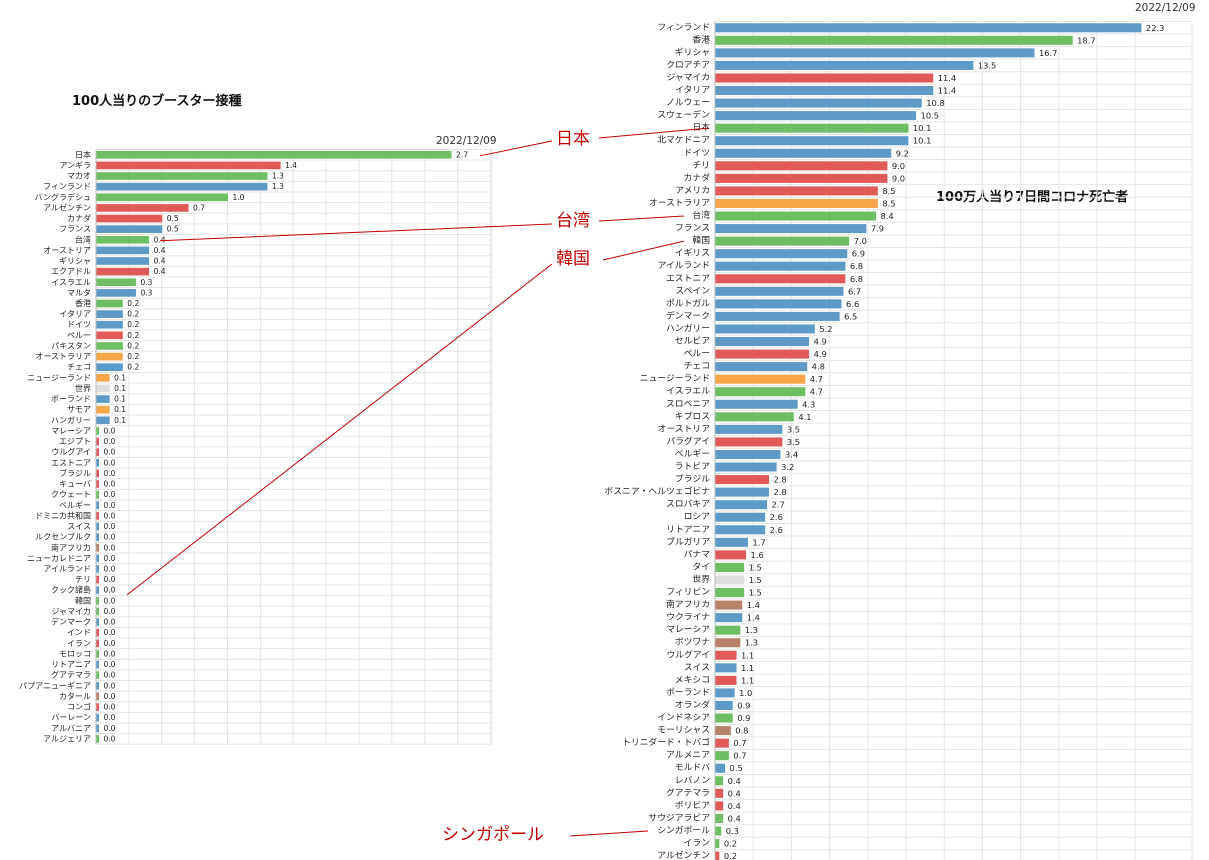 This screenshot has width=1209, height=860. I want to click on callout-line-korea-left, so click(339, 429).